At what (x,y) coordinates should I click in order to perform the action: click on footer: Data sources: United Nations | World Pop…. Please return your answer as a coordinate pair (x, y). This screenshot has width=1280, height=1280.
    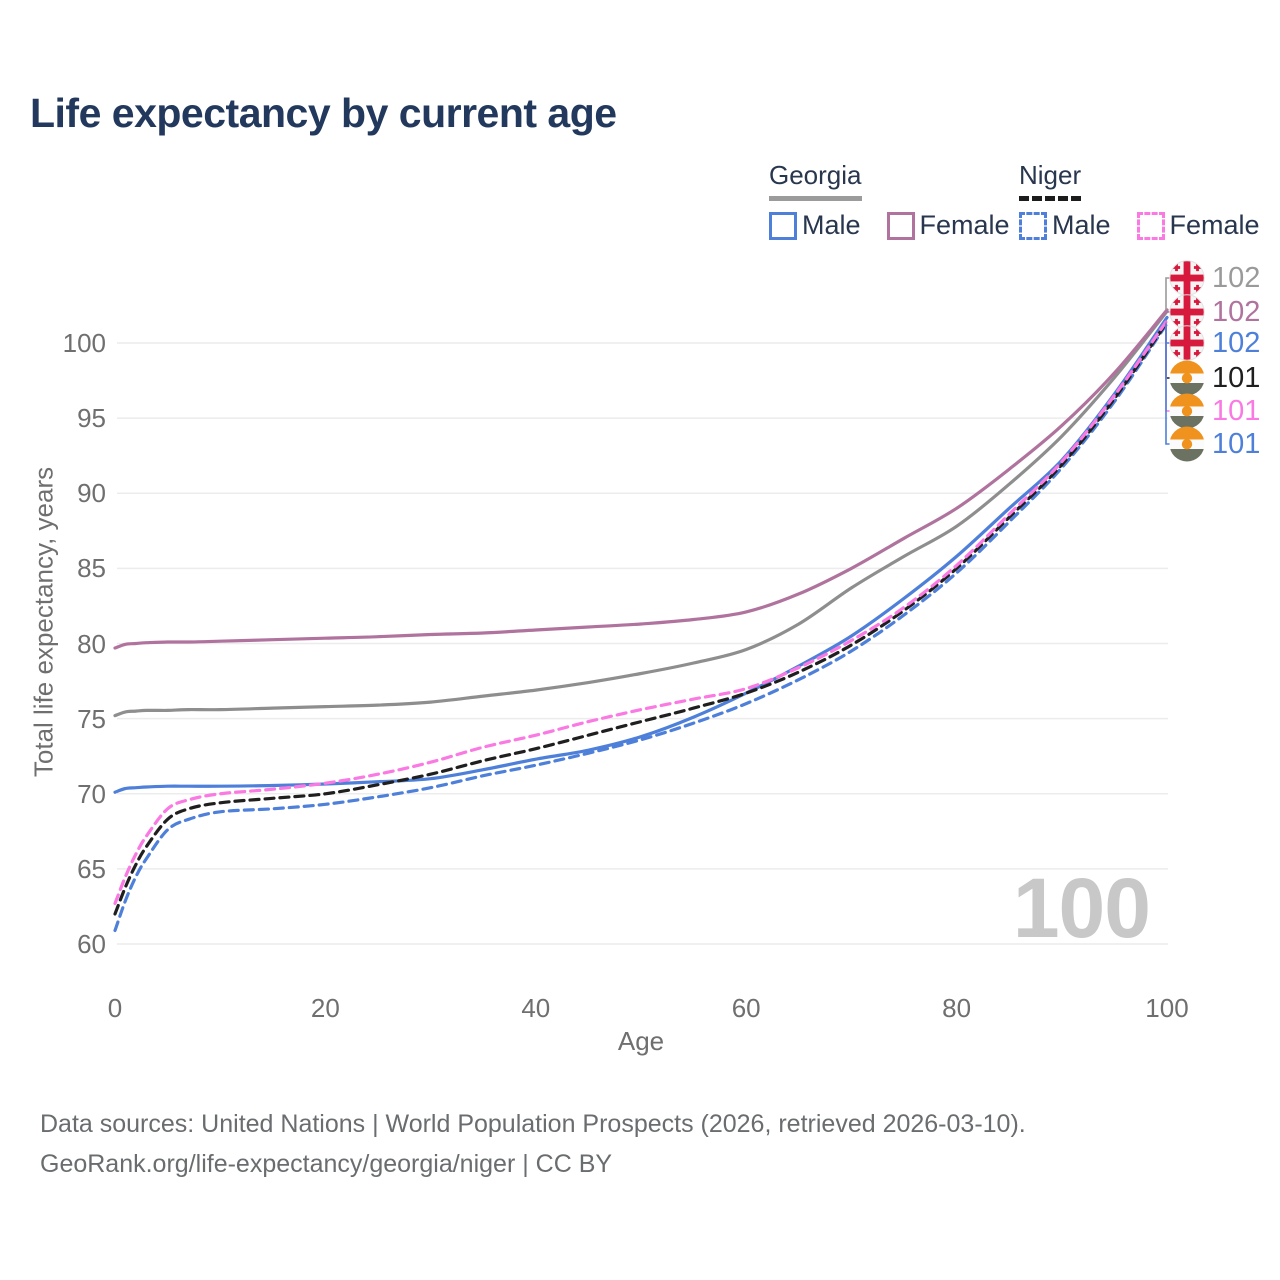
    Looking at the image, I should click on (533, 1144).